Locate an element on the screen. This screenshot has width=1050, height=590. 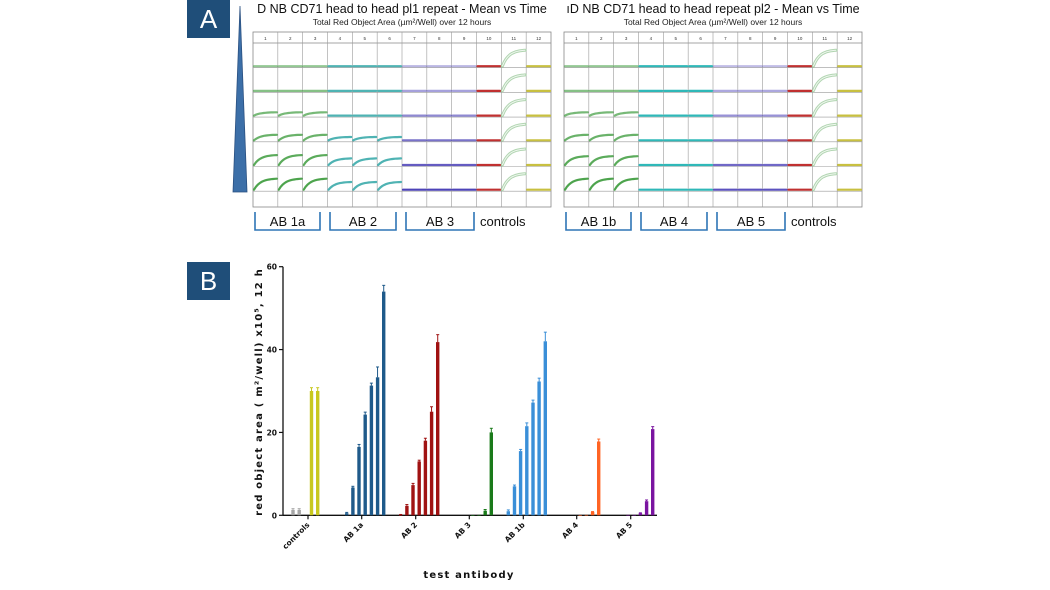
x-tick-label: controls is located at coordinates (296, 535).